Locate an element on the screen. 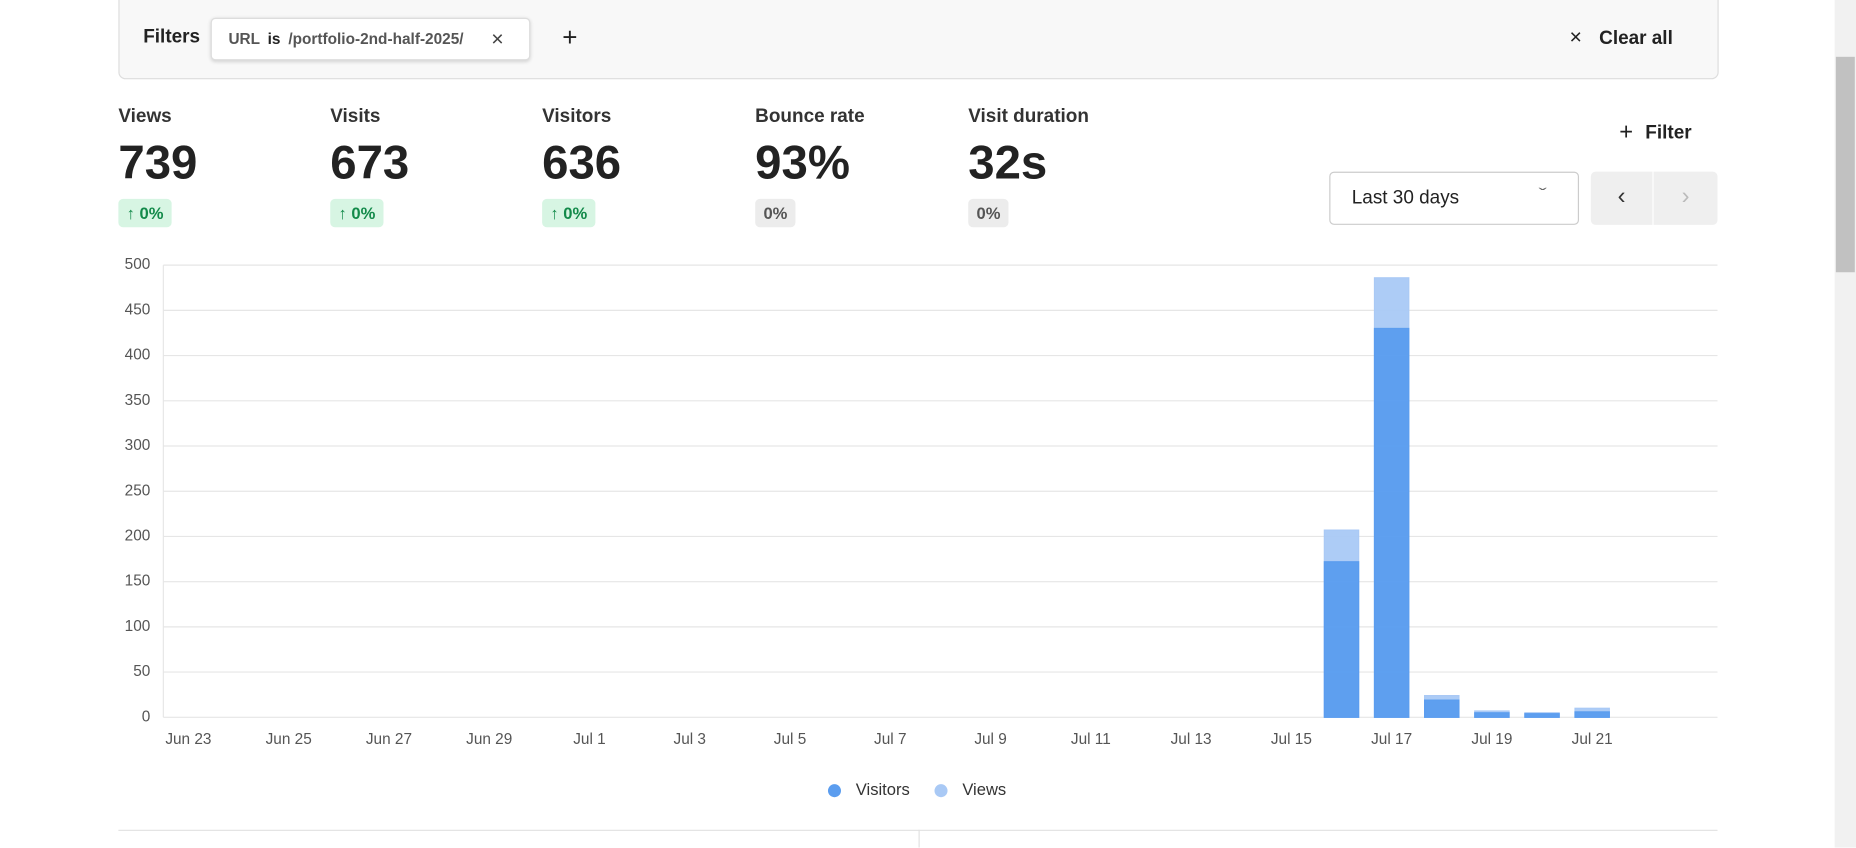 The width and height of the screenshot is (1856, 848). metric-label: Visits is located at coordinates (355, 116).